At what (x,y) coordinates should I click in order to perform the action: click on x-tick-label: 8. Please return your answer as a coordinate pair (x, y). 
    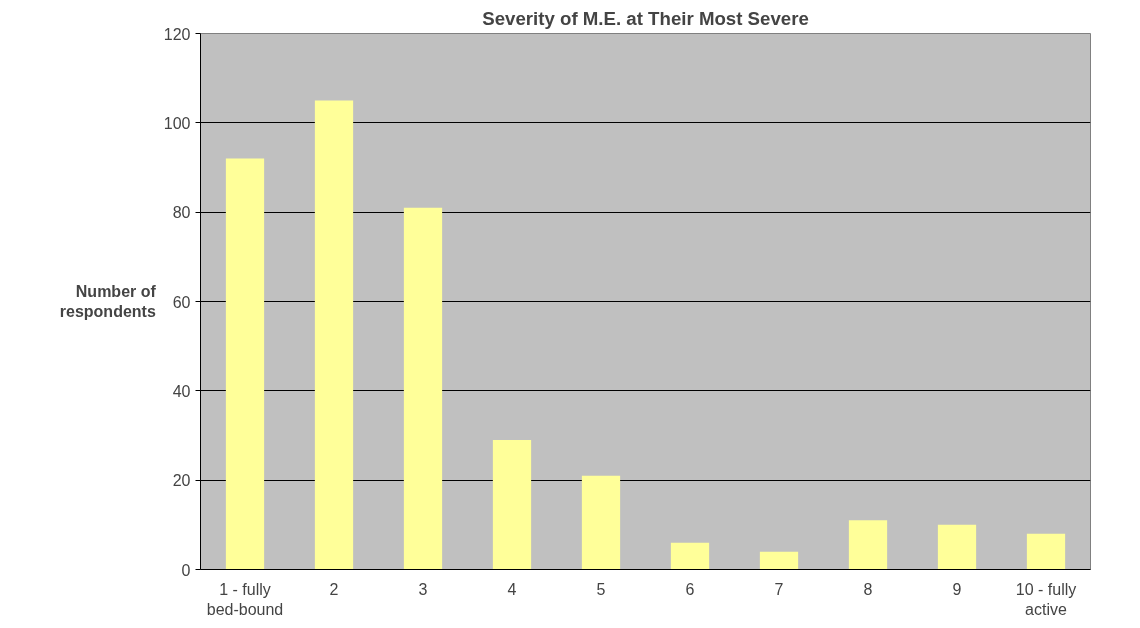
    Looking at the image, I should click on (868, 589).